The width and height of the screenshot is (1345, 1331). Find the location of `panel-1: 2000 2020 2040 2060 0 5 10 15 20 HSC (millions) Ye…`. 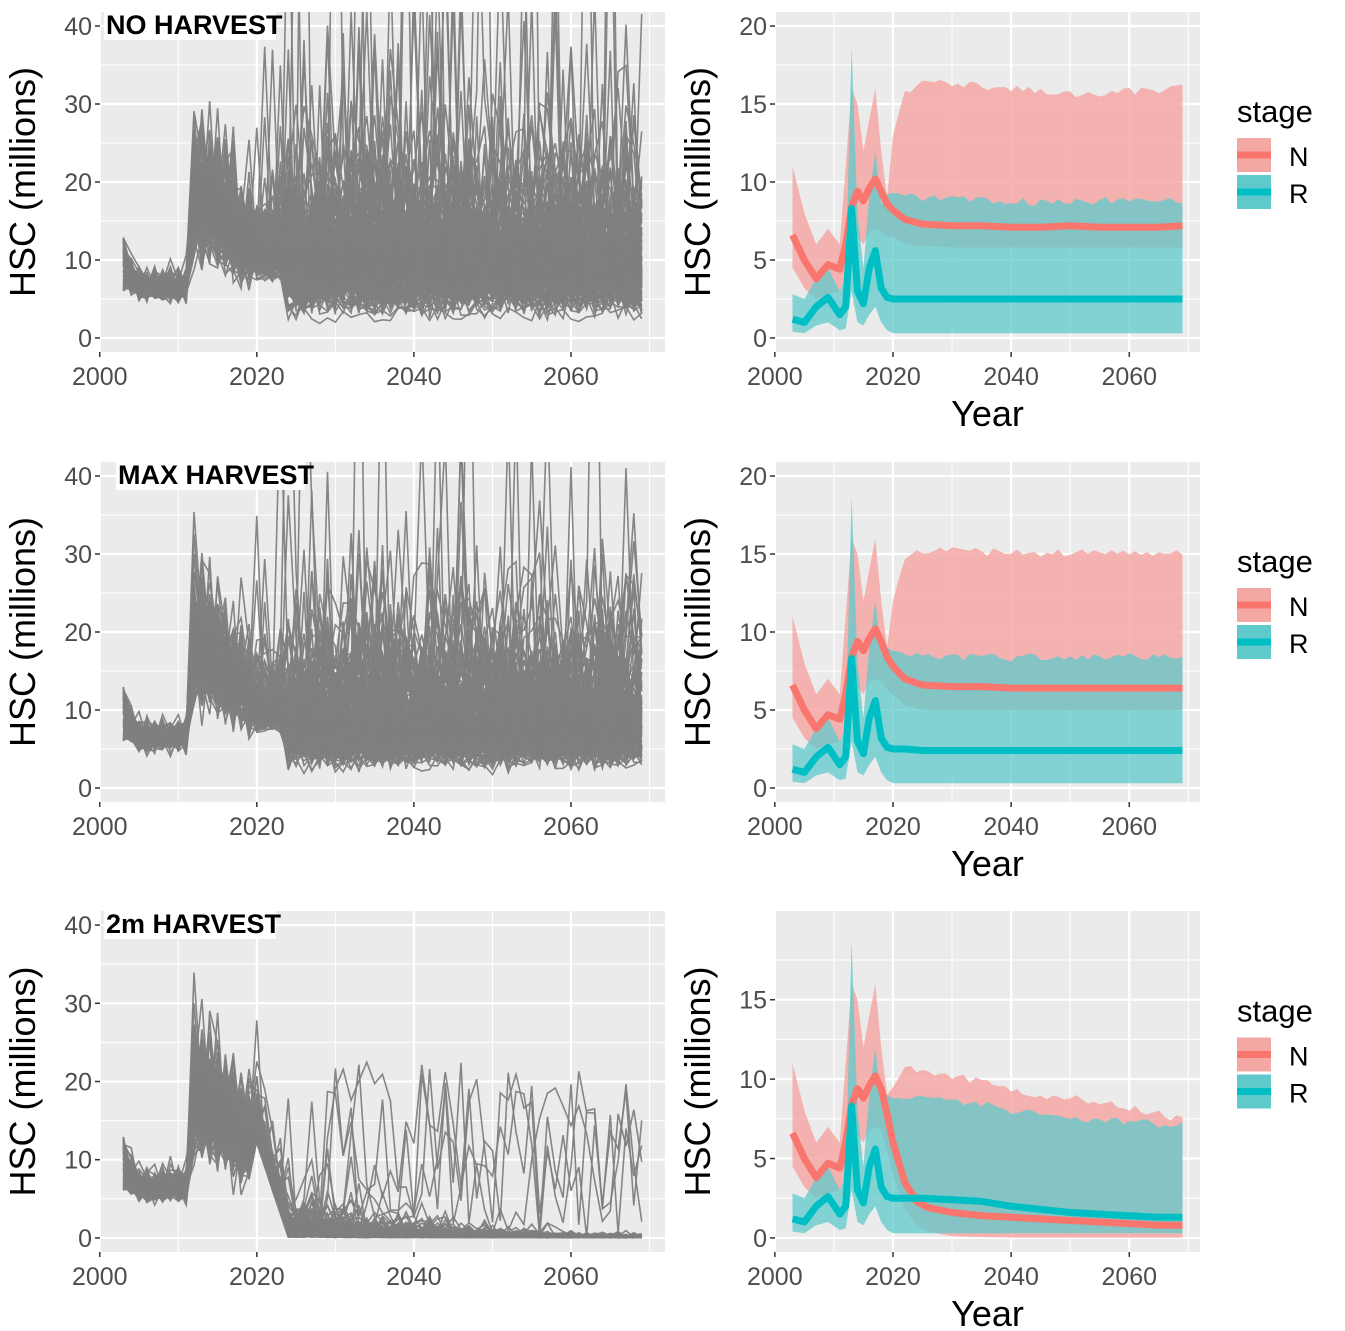

panel-1: 2000 2020 2040 2060 0 5 10 15 20 HSC (millions) Ye… is located at coordinates (995, 223).